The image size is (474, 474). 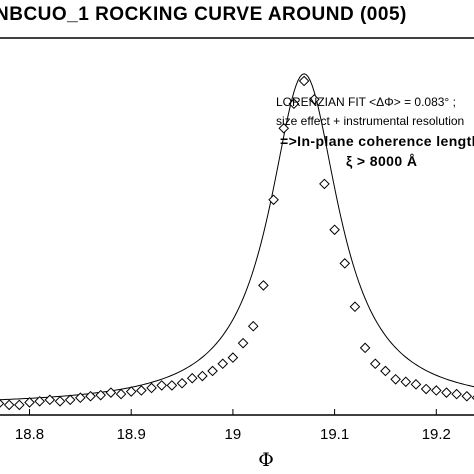 What do you see at coordinates (370, 121) in the screenshot?
I see `annotation-size-effect: size effect + instrumental resolution` at bounding box center [370, 121].